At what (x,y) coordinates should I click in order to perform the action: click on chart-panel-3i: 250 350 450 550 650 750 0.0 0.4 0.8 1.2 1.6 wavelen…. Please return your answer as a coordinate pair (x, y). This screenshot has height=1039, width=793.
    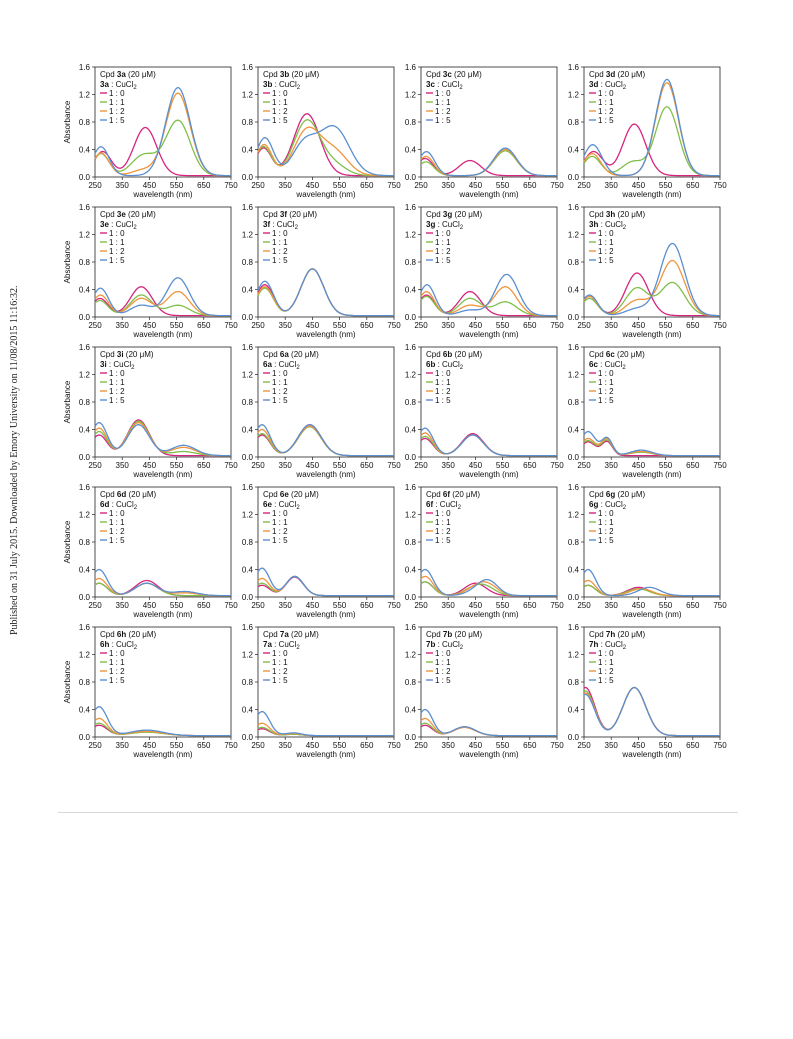
    Looking at the image, I should click on (150, 411).